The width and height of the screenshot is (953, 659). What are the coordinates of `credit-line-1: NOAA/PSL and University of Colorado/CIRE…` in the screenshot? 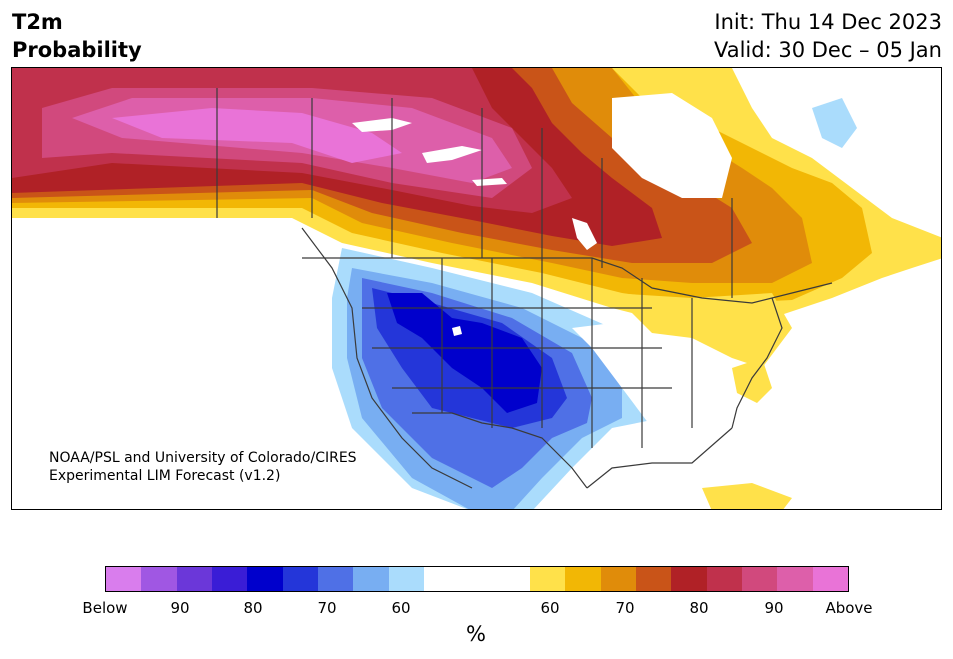 It's located at (203, 458).